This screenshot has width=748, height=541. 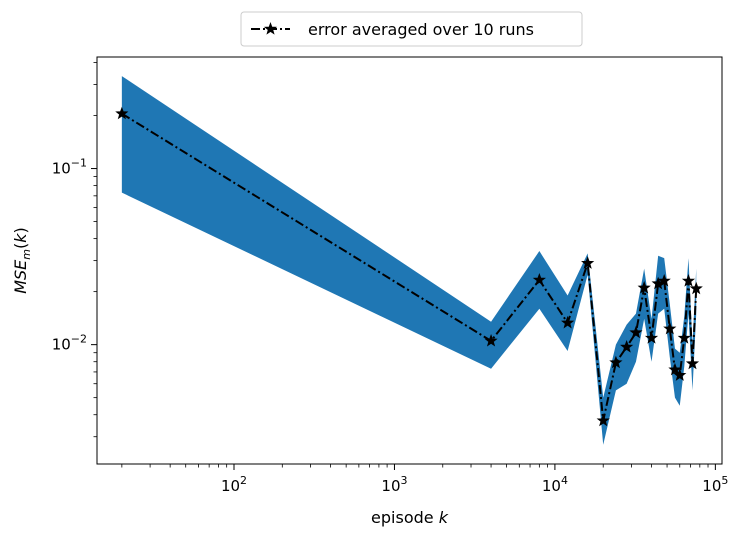 I want to click on x-tick-label: 10³, so click(x=394, y=484).